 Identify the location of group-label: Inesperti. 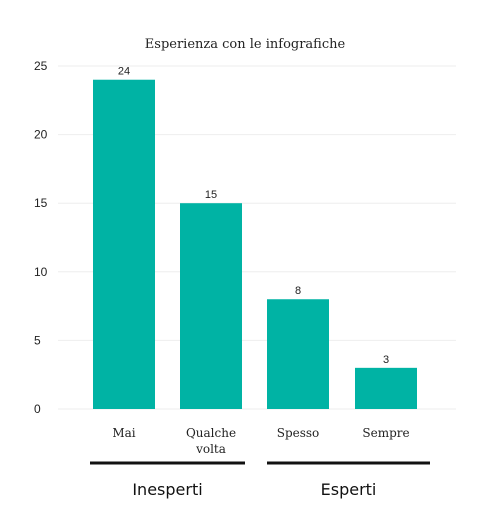
(167, 489).